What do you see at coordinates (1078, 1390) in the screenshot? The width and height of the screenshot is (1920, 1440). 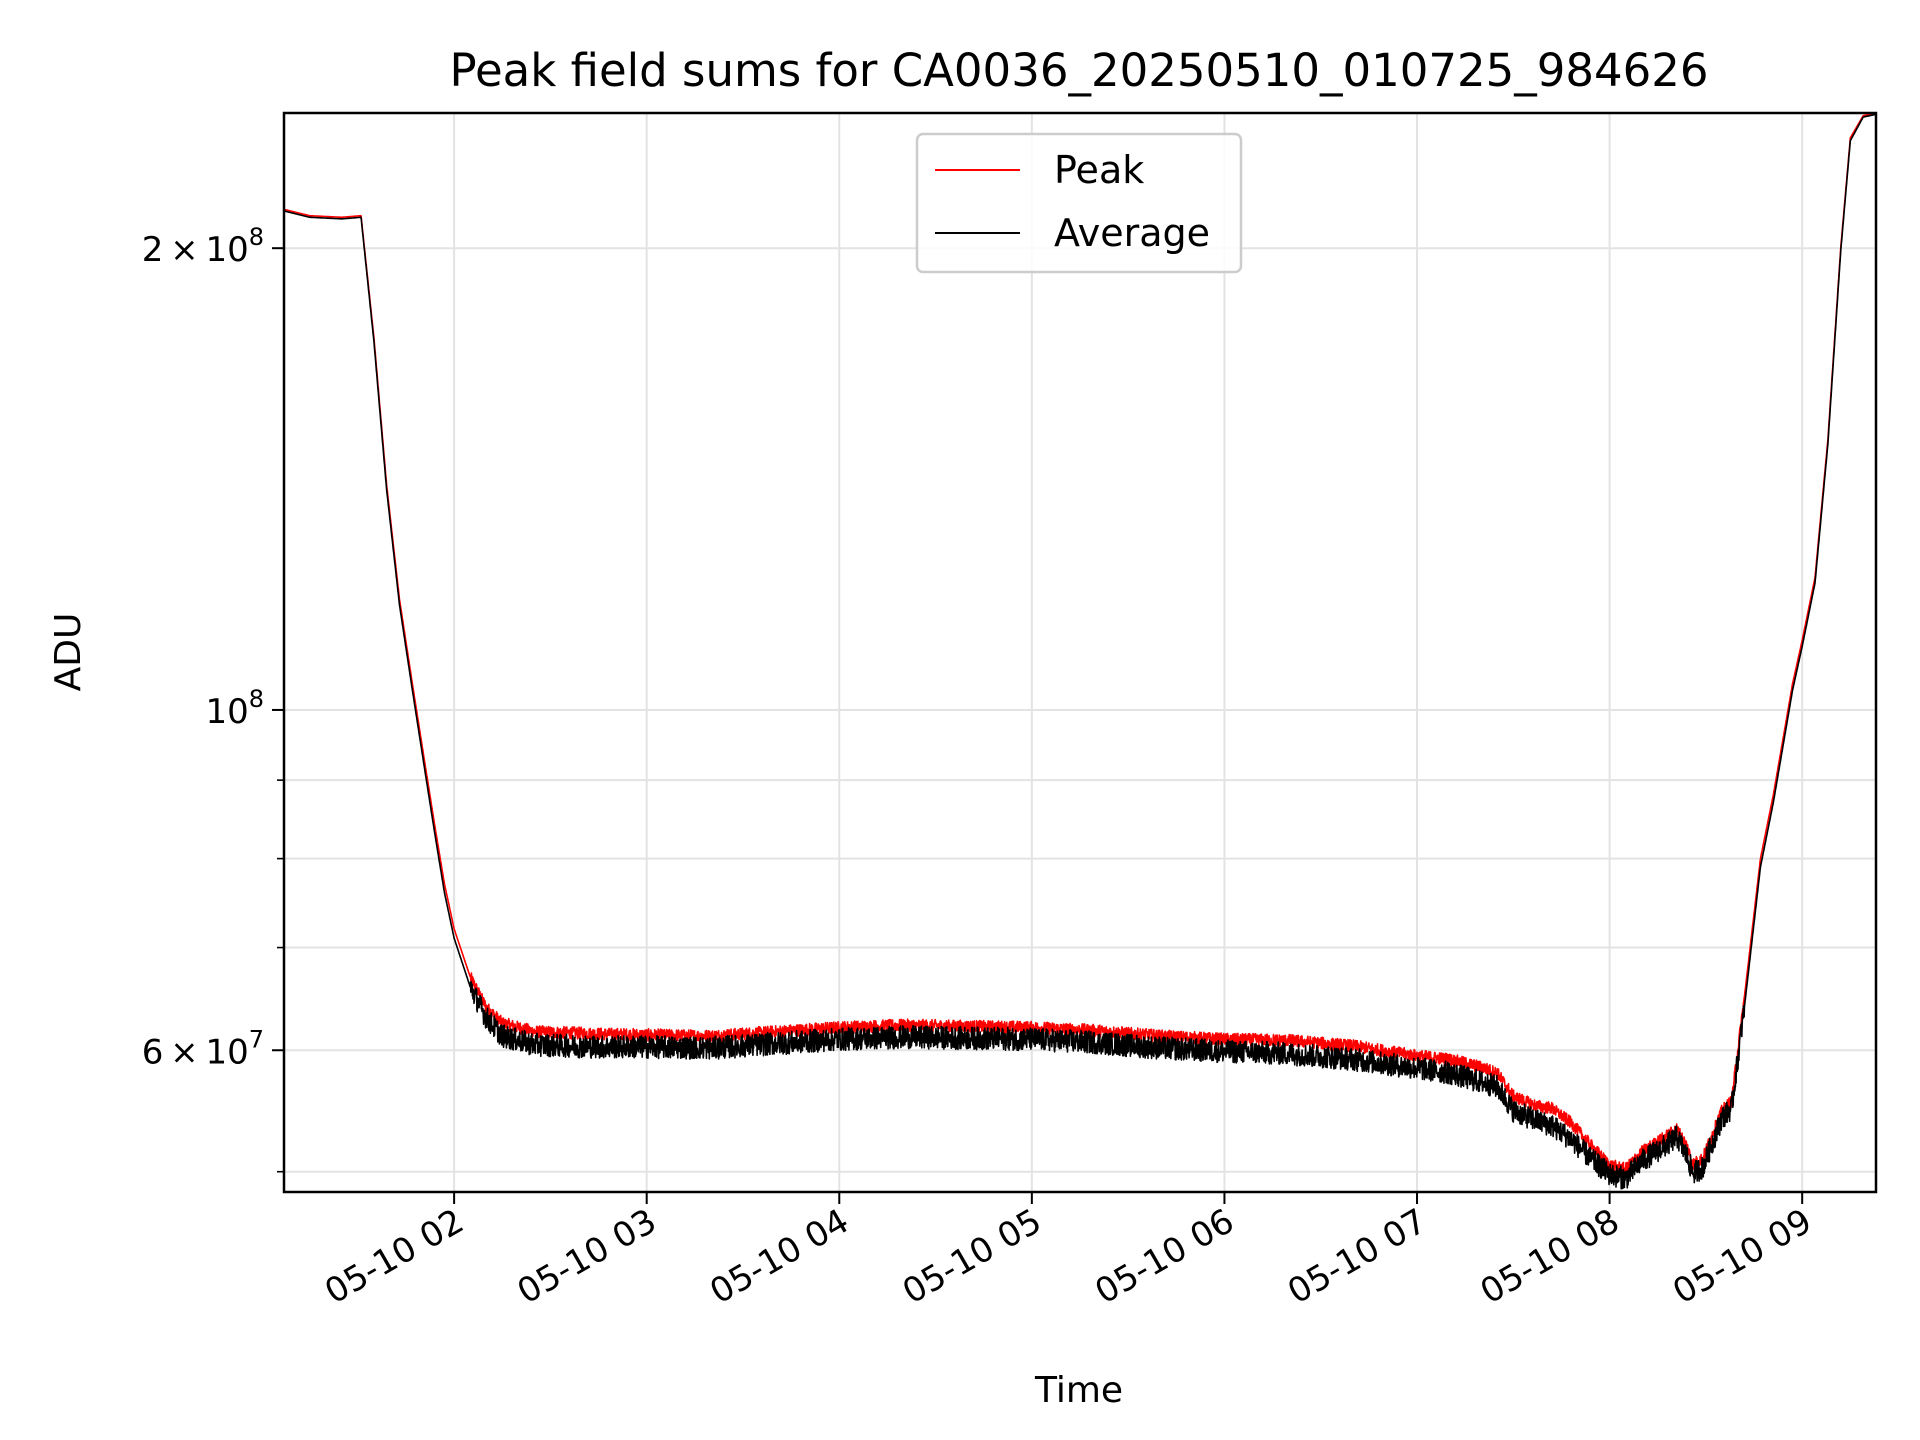 I see `x-axis-label: Time` at bounding box center [1078, 1390].